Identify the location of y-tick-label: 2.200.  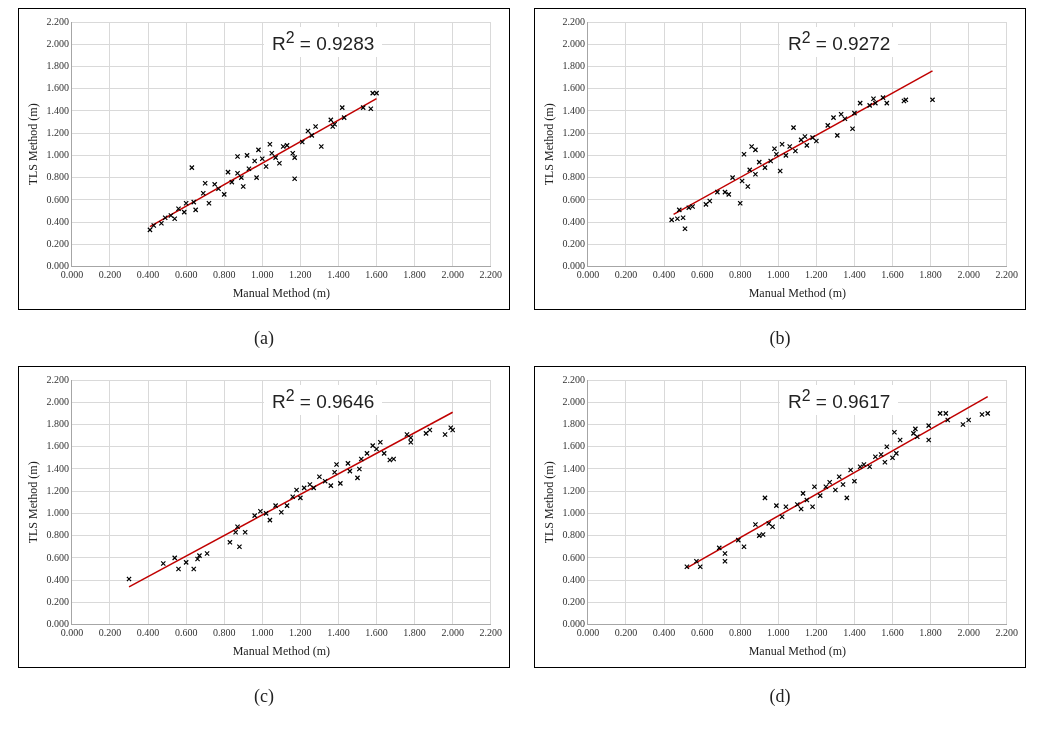
(573, 379).